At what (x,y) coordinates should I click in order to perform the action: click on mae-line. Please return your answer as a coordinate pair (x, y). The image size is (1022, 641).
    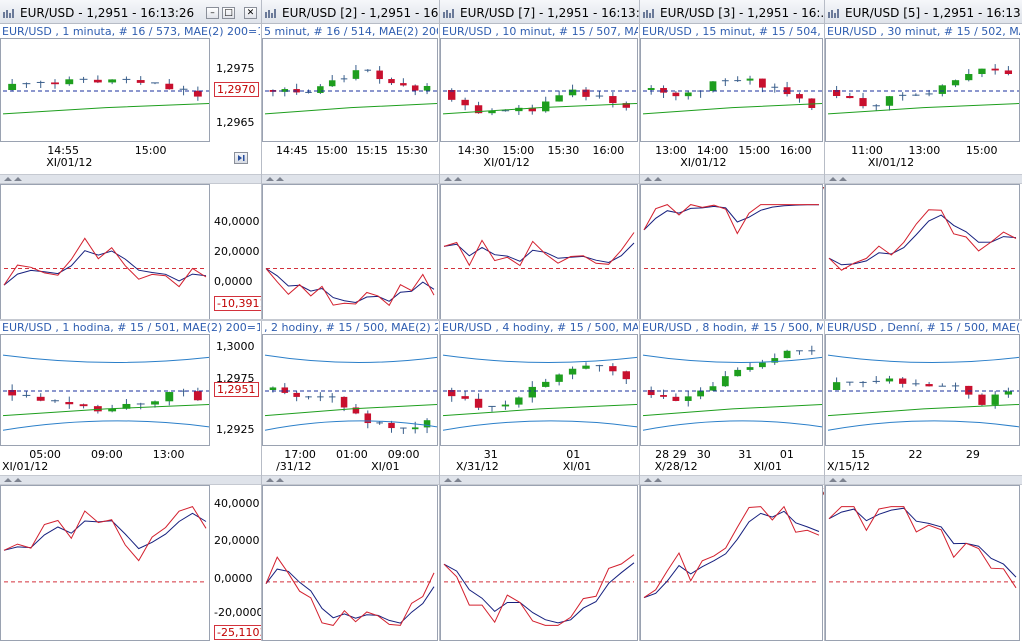
    Looking at the image, I should click on (351, 108).